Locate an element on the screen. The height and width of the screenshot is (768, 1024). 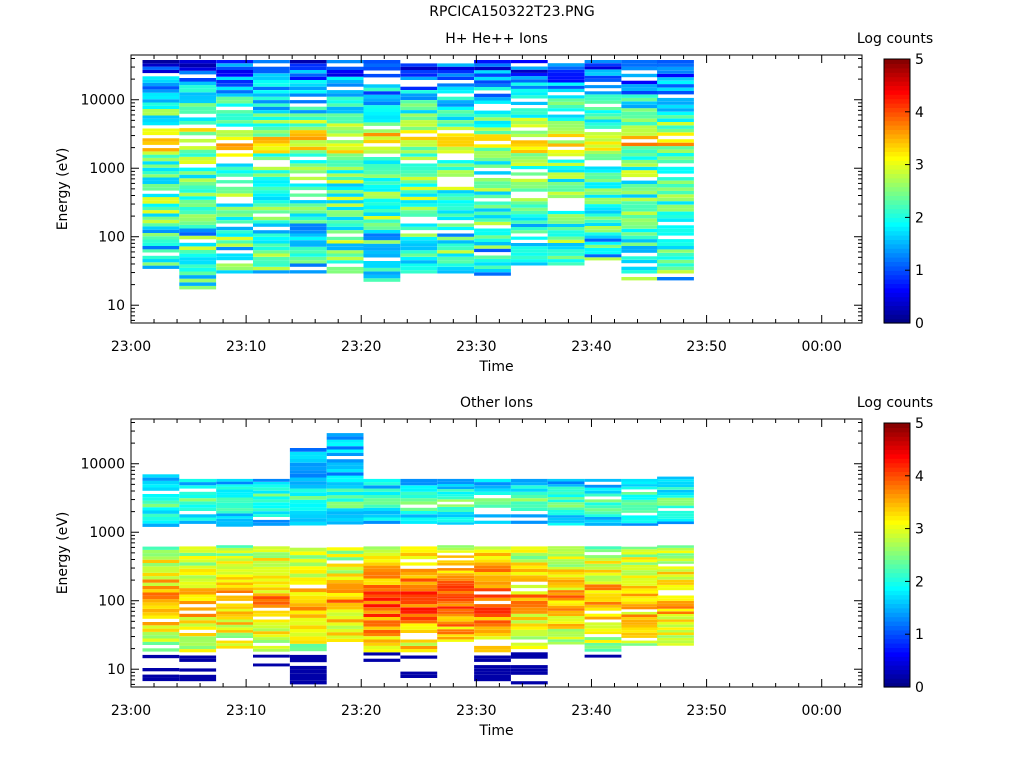
y-tick-label: 100 is located at coordinates (111, 602).